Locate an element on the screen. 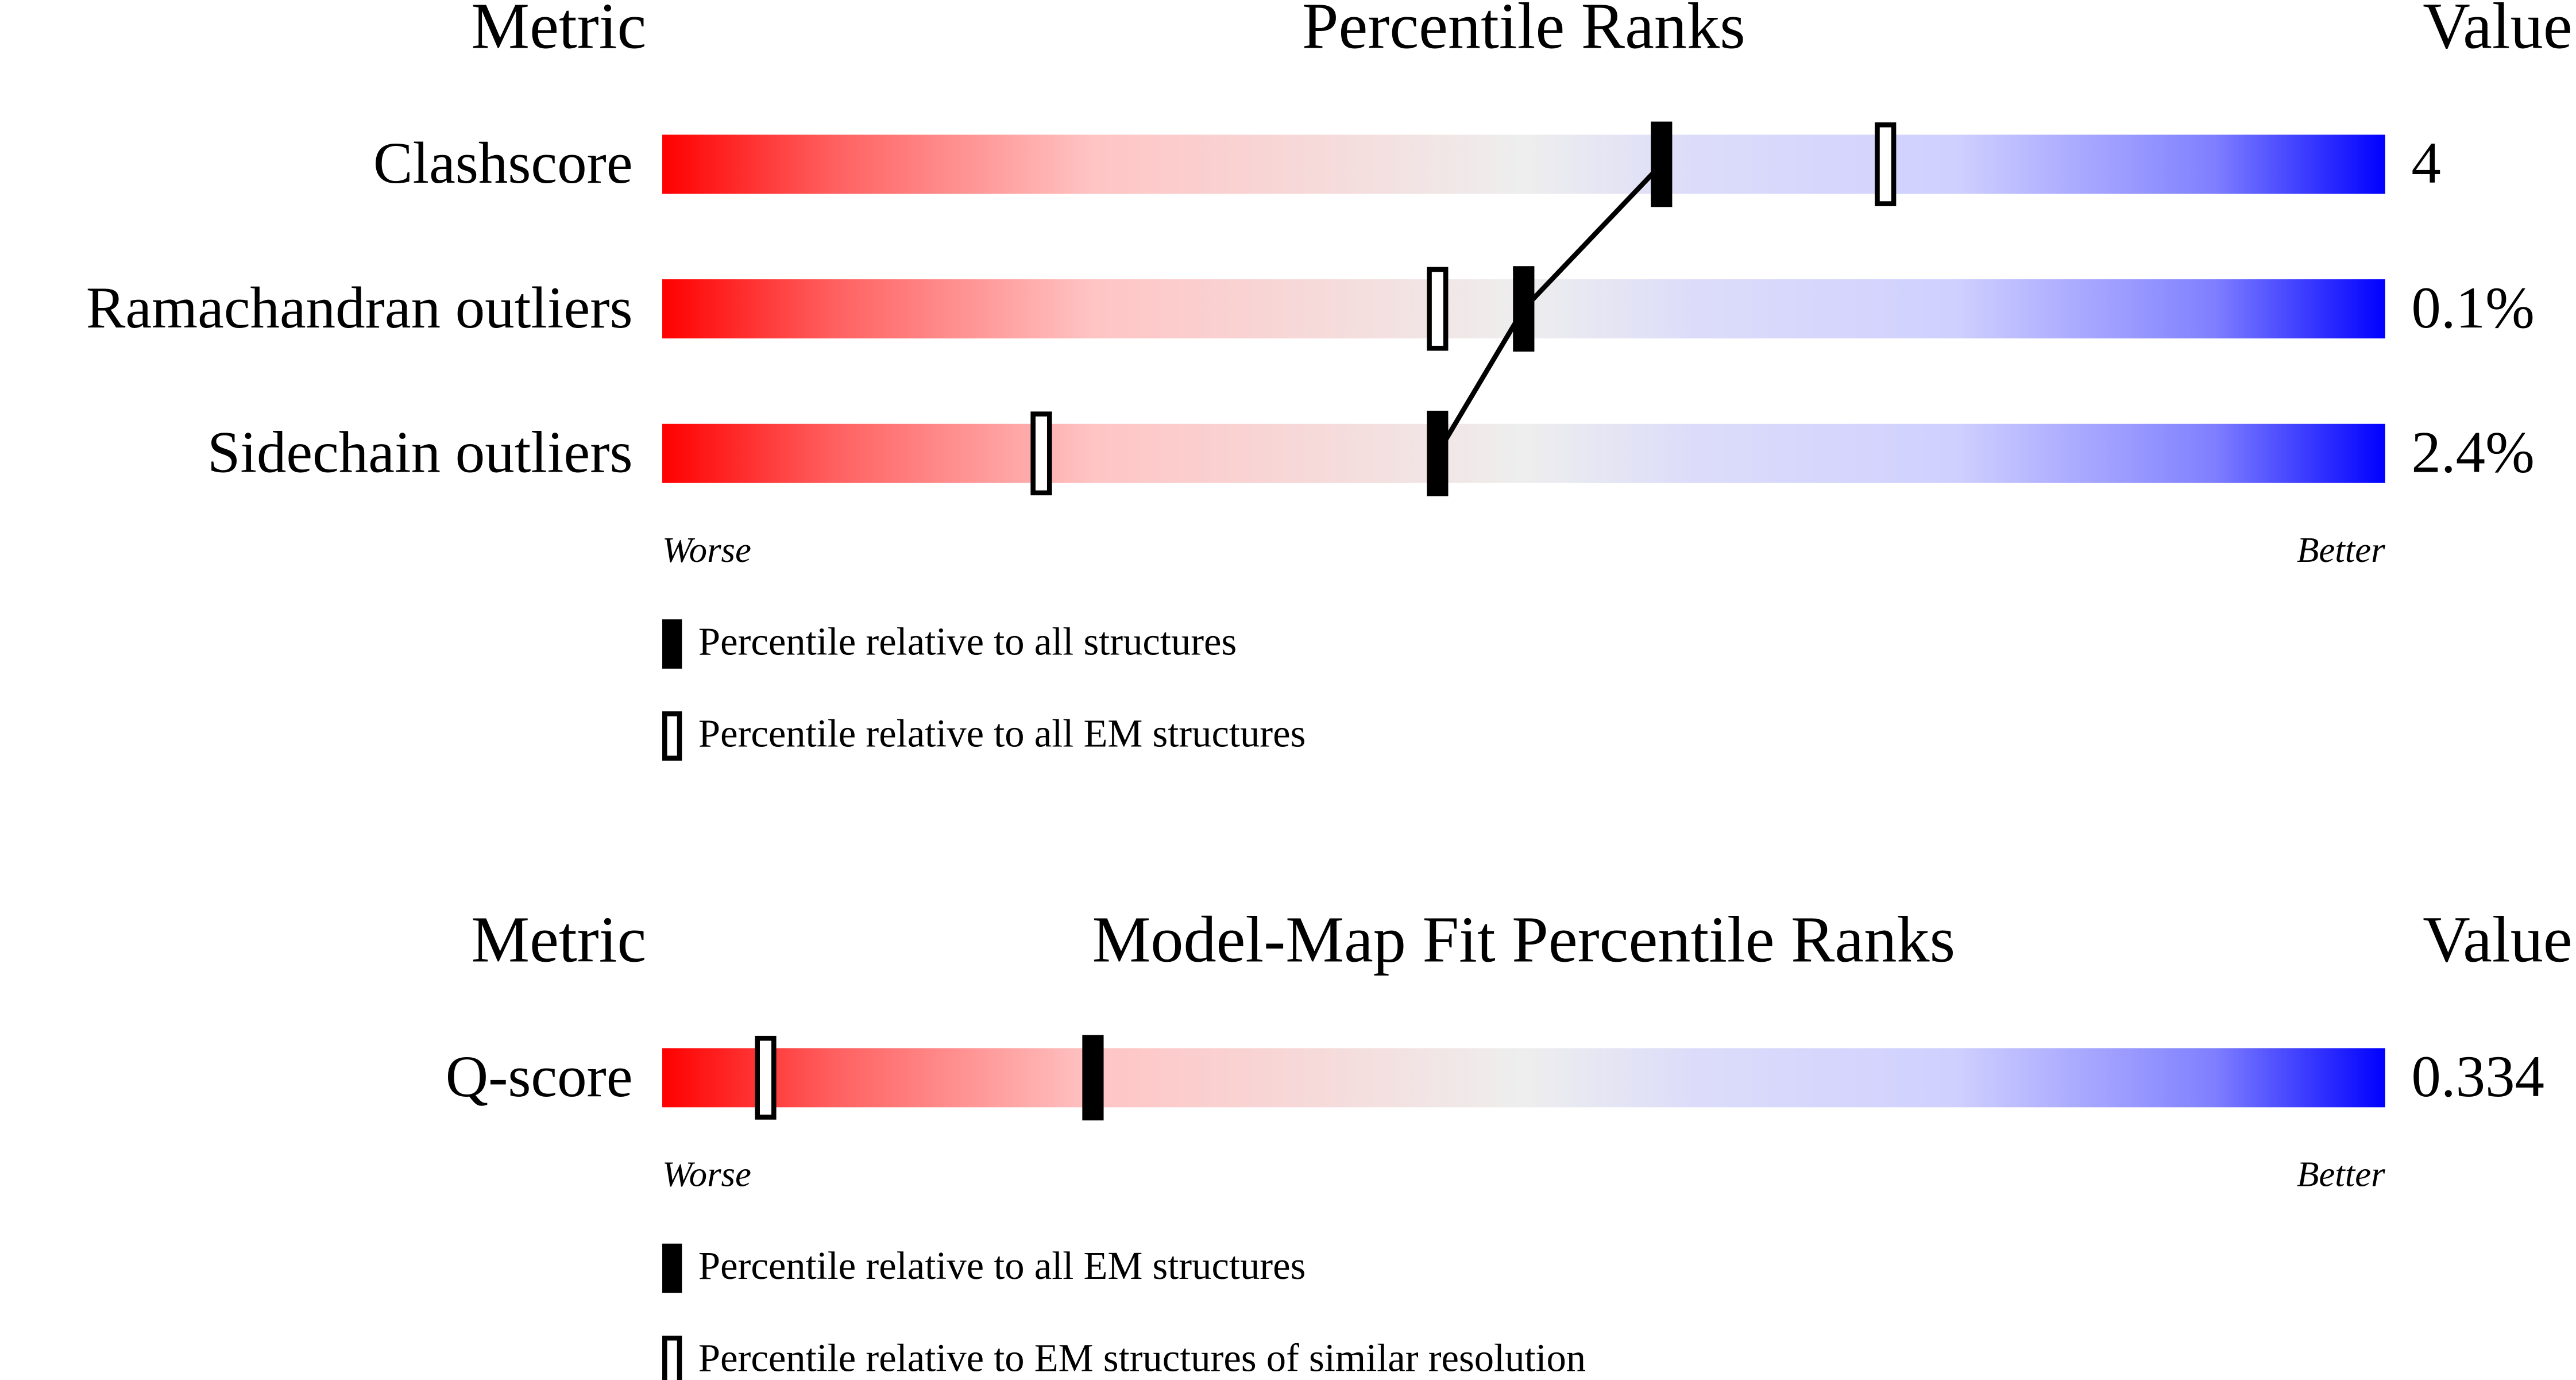 The width and height of the screenshot is (2576, 1380). metric-value: 0.1% is located at coordinates (2472, 308).